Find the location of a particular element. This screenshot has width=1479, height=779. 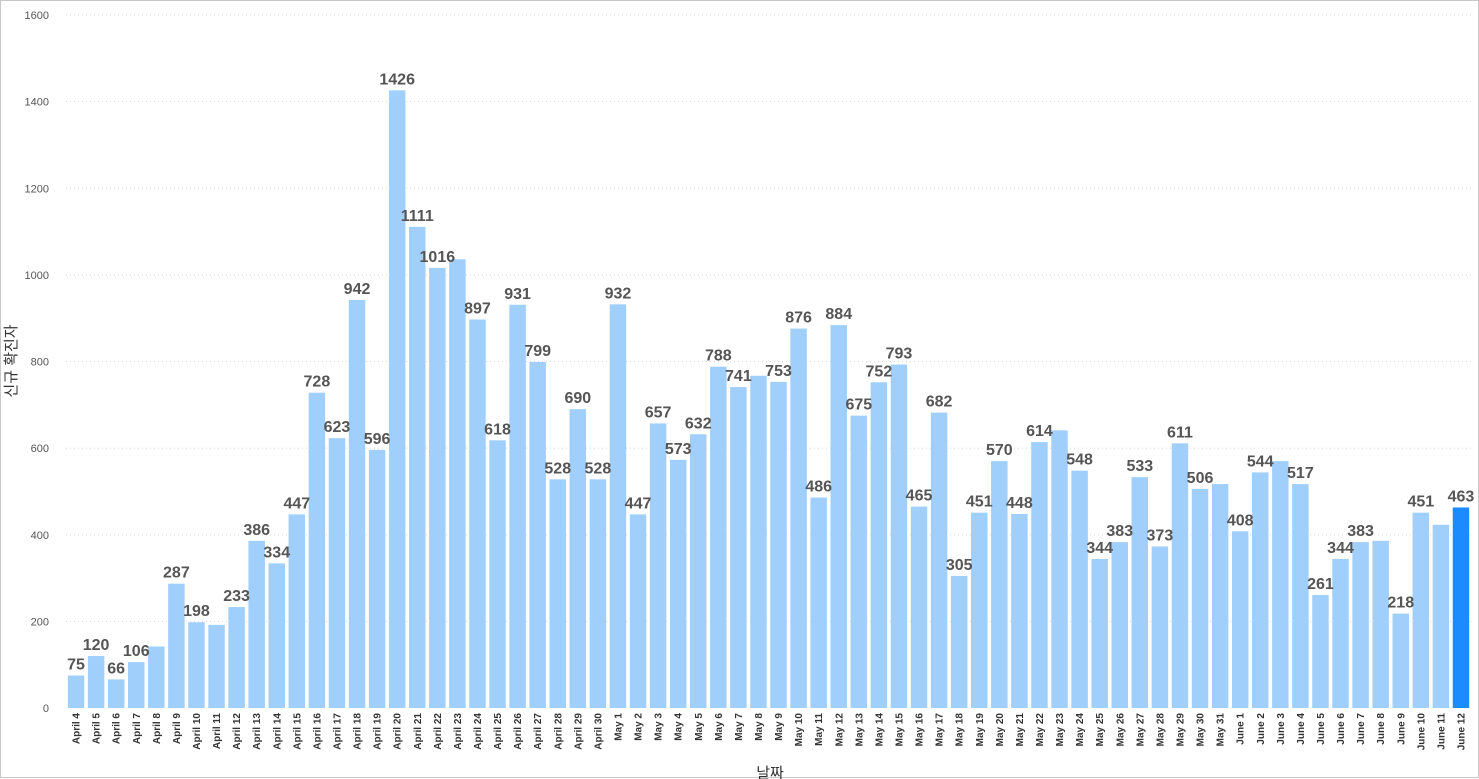

x-tick-label: May 1 is located at coordinates (618, 727).